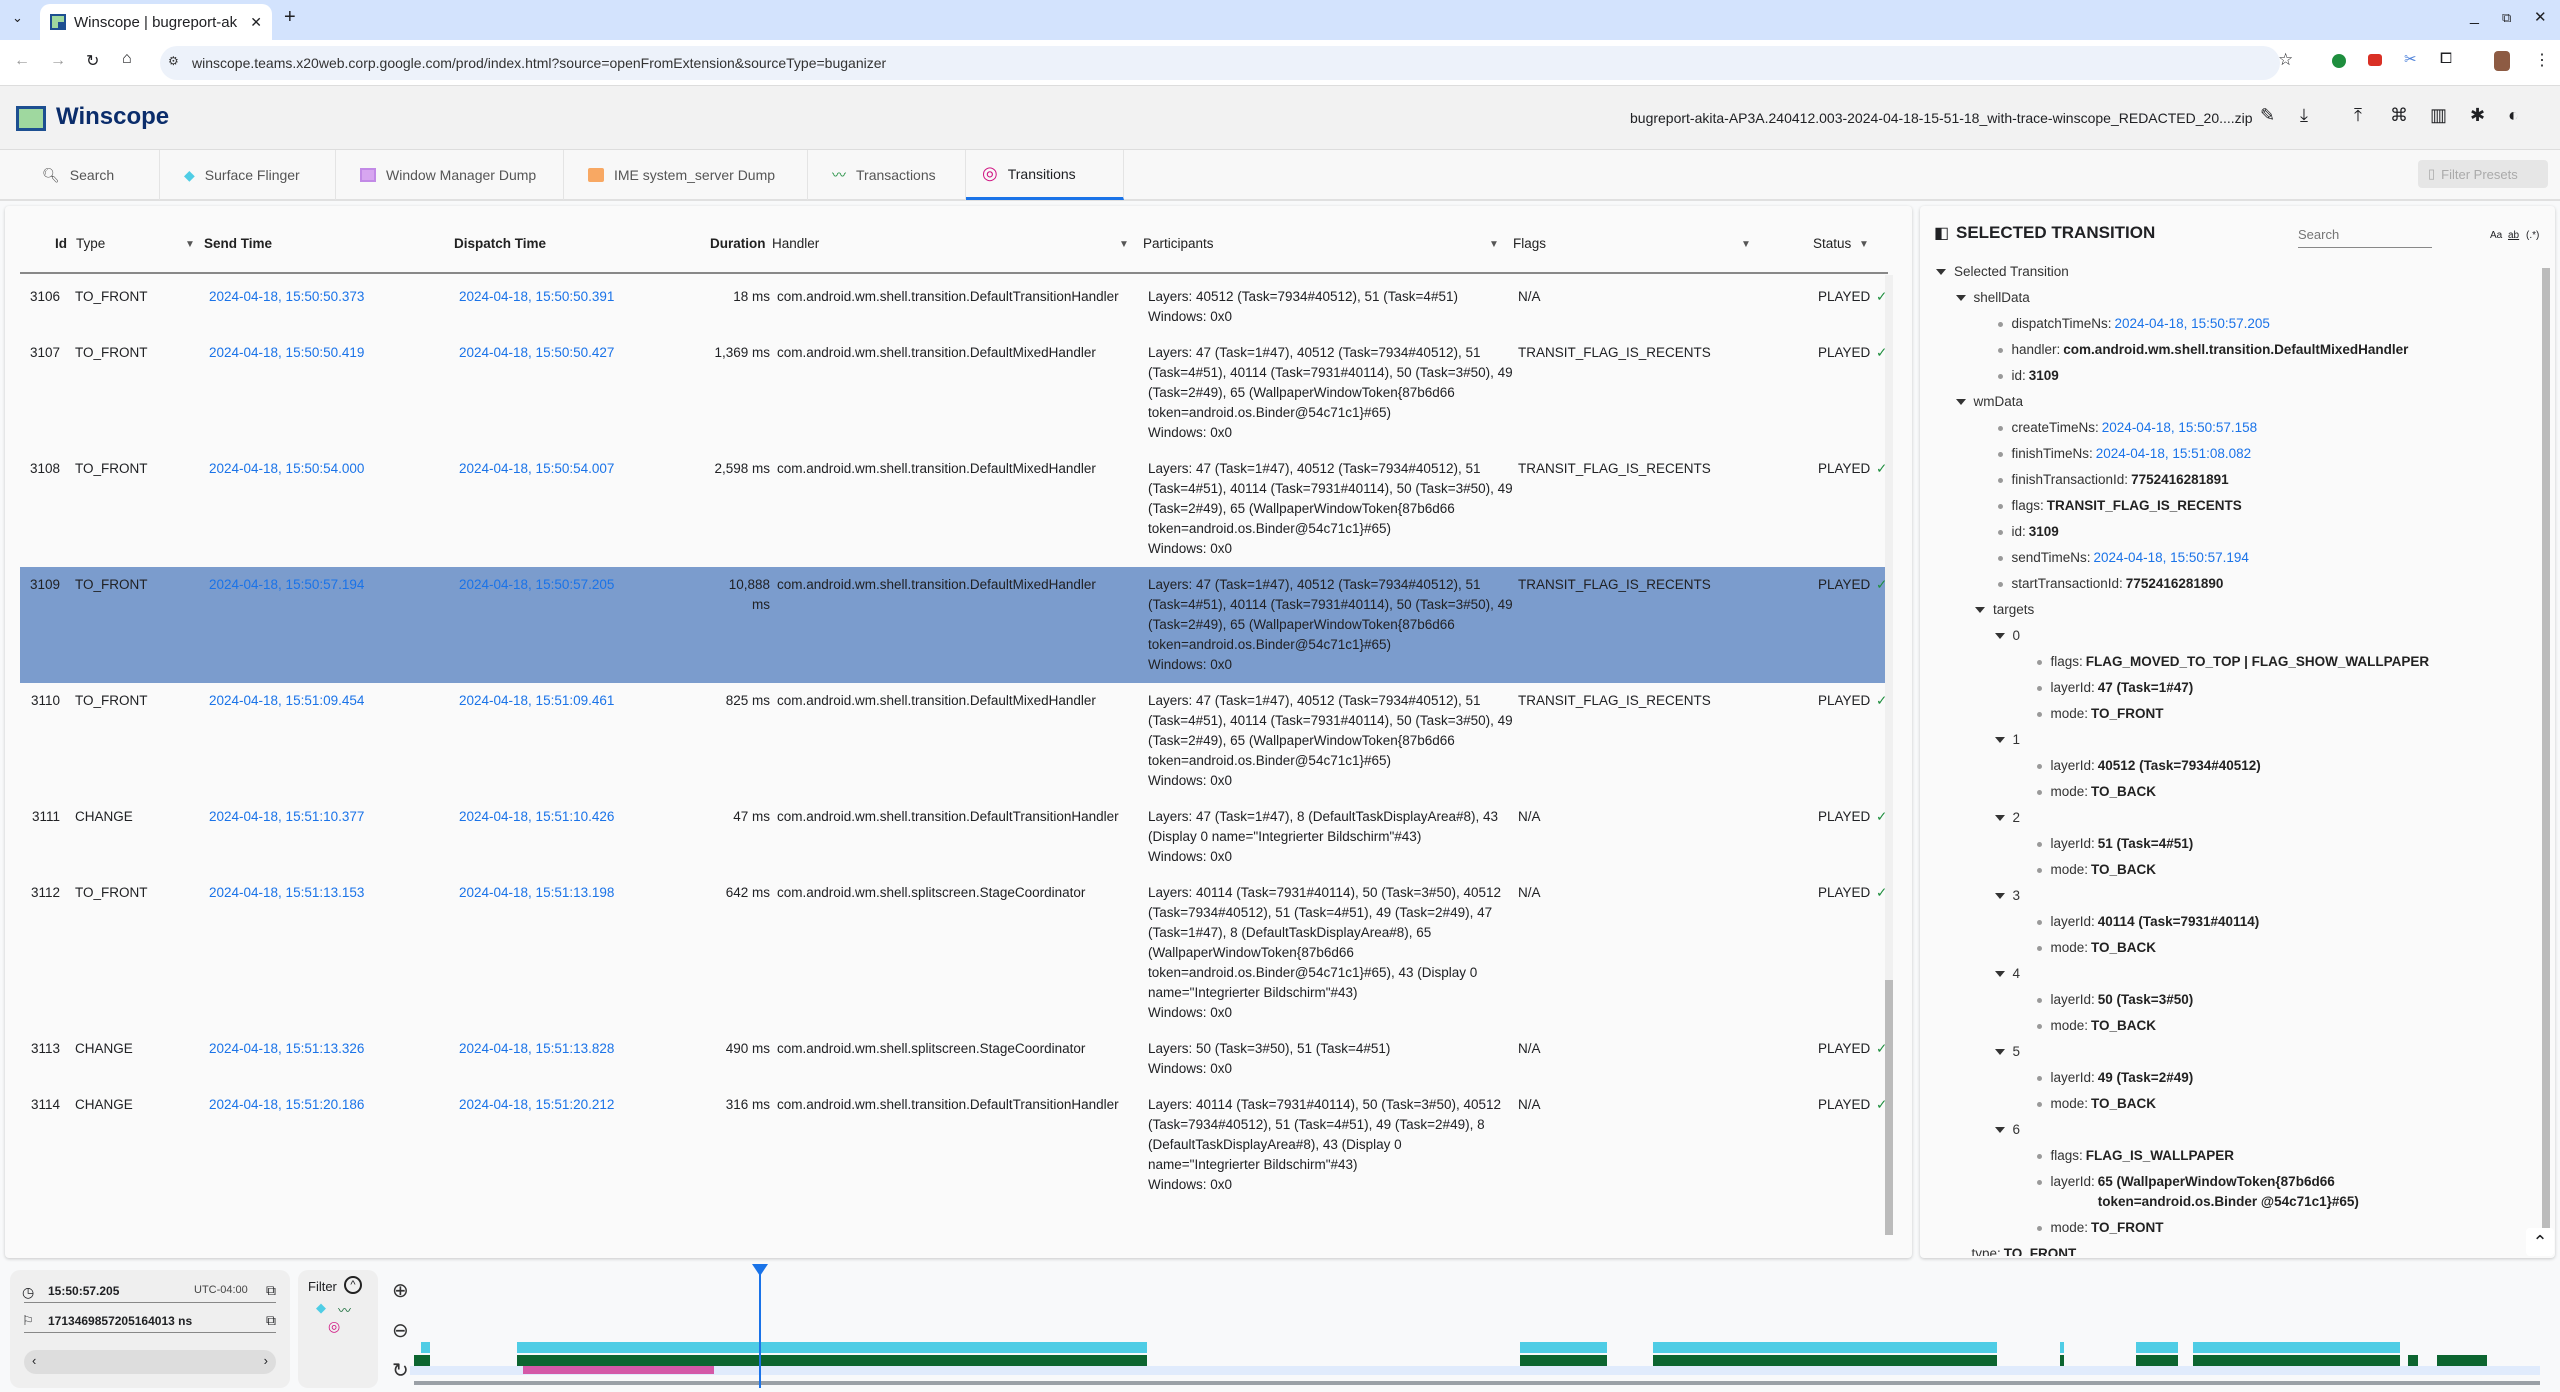 The image size is (2560, 1392). What do you see at coordinates (2533, 235) in the screenshot?
I see `regex-toggle: (.*)` at bounding box center [2533, 235].